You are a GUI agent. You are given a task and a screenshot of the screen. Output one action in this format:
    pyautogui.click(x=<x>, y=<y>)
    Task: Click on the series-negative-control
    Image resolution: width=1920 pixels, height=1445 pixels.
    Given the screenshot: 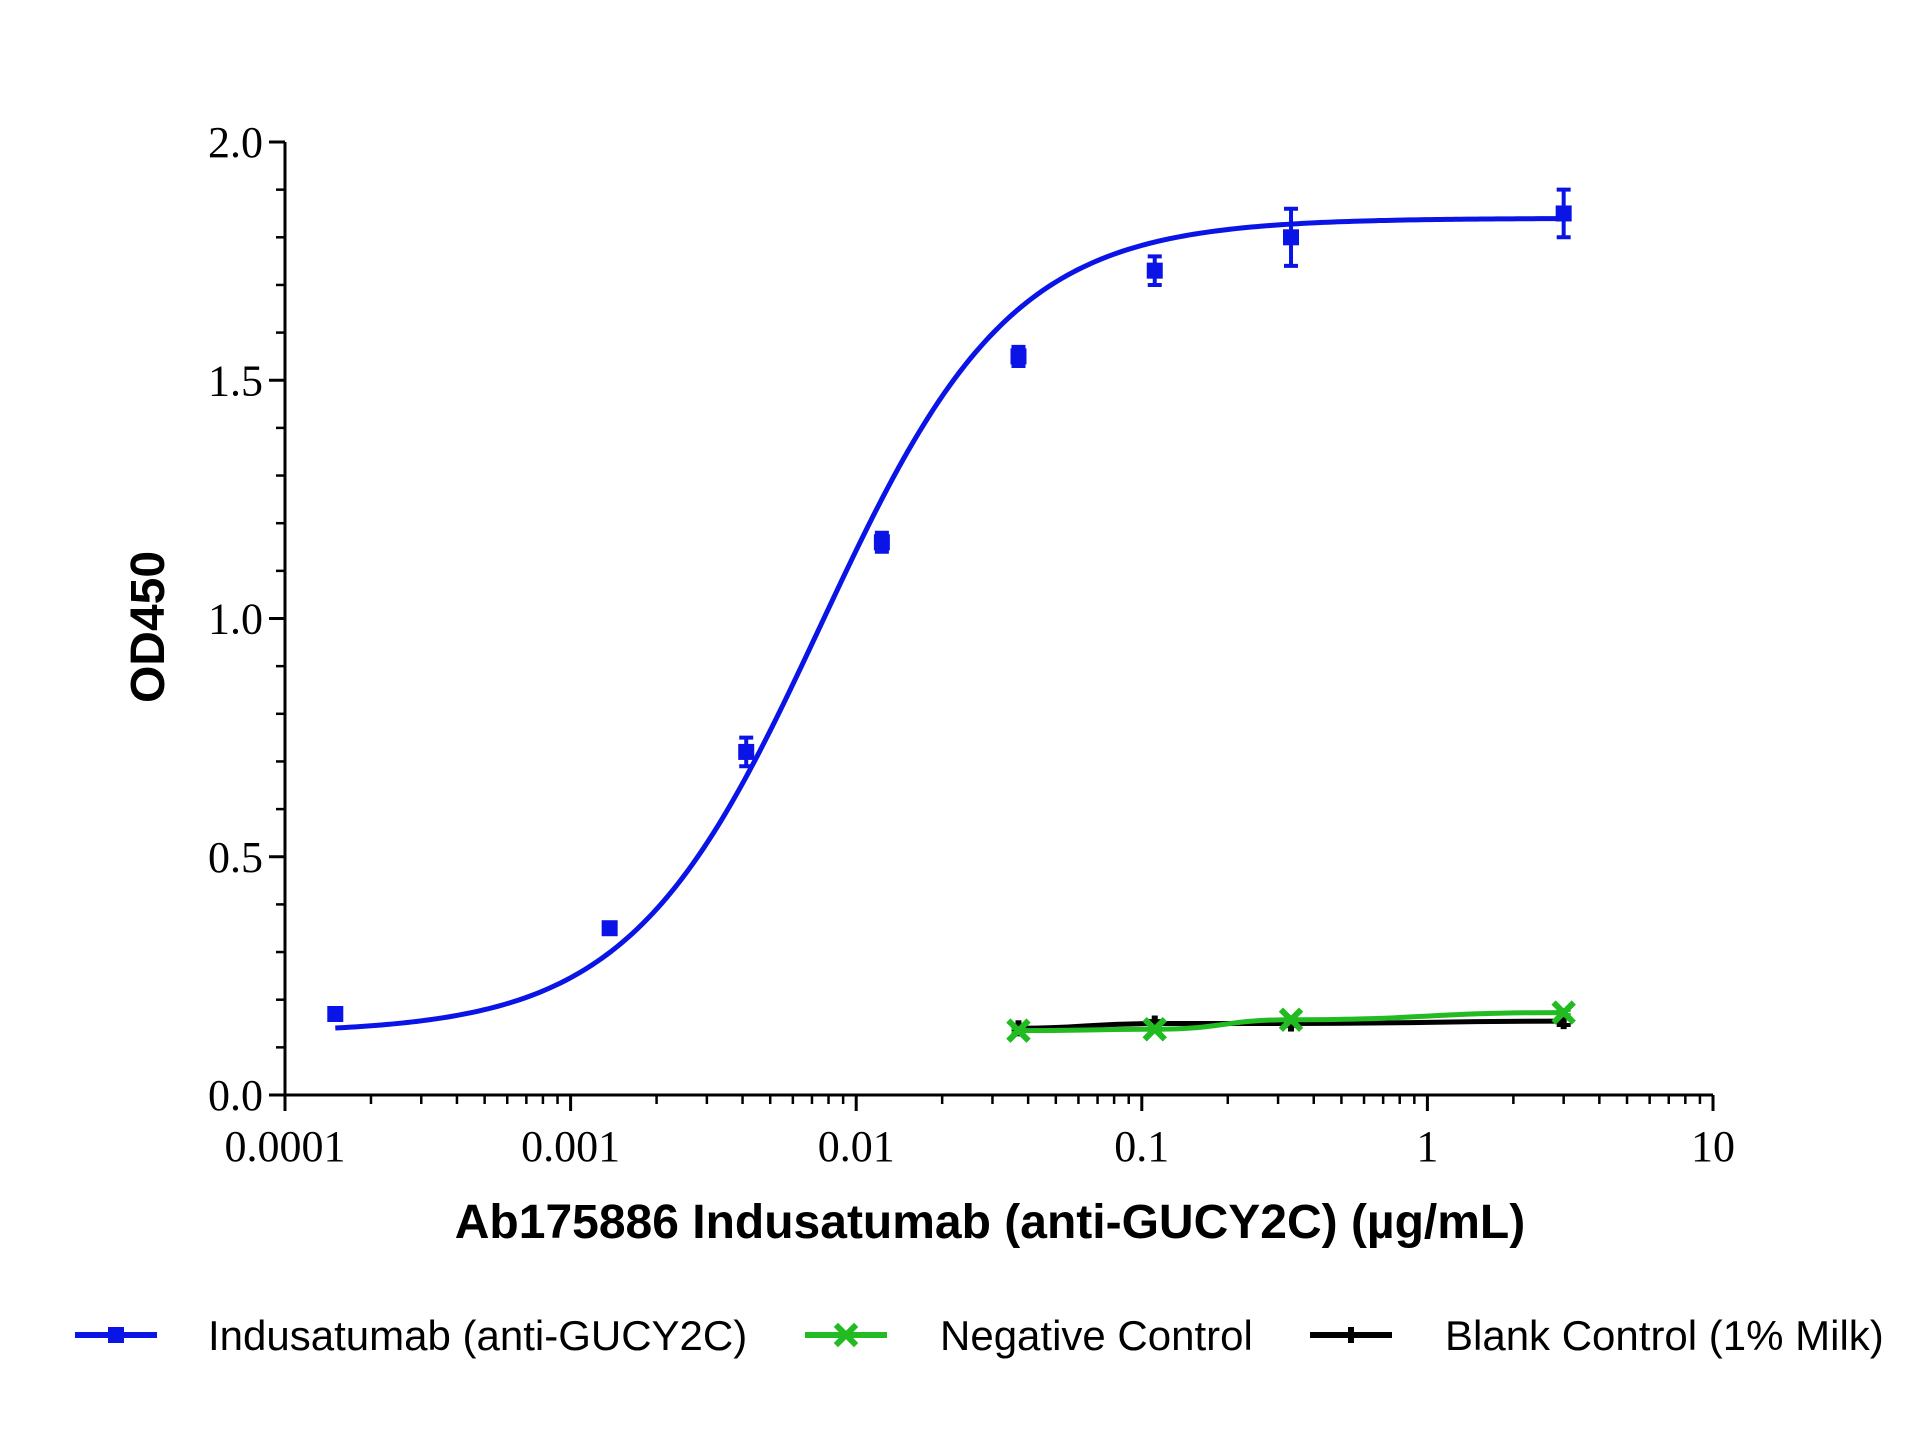 What is the action you would take?
    pyautogui.click(x=1291, y=1021)
    